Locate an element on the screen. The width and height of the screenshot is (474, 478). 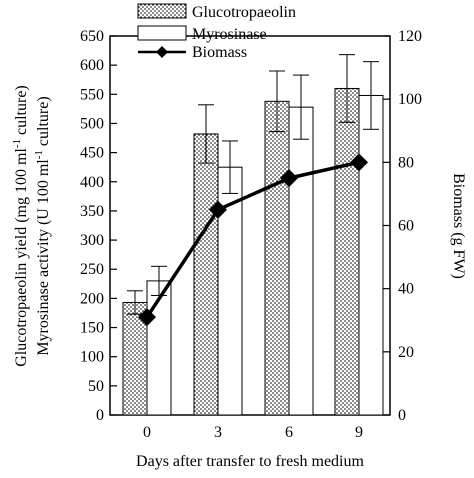
legend-label-biomass: Biomass is located at coordinates (219, 52).